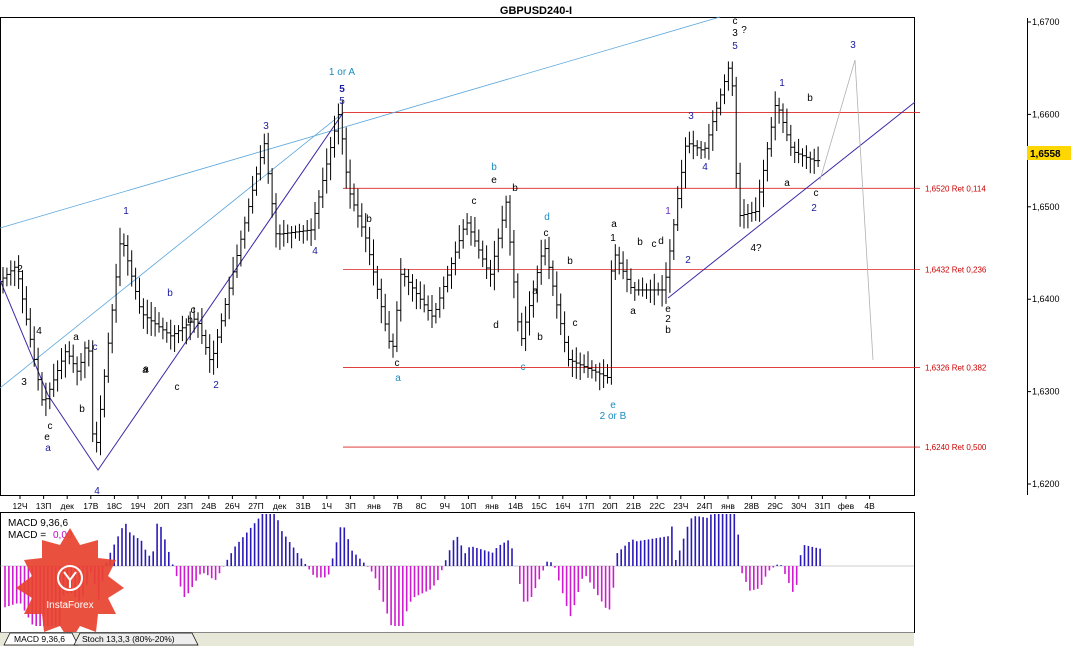 The height and width of the screenshot is (662, 1073). What do you see at coordinates (869, 506) in the screenshot?
I see `x-tick-label: 4В` at bounding box center [869, 506].